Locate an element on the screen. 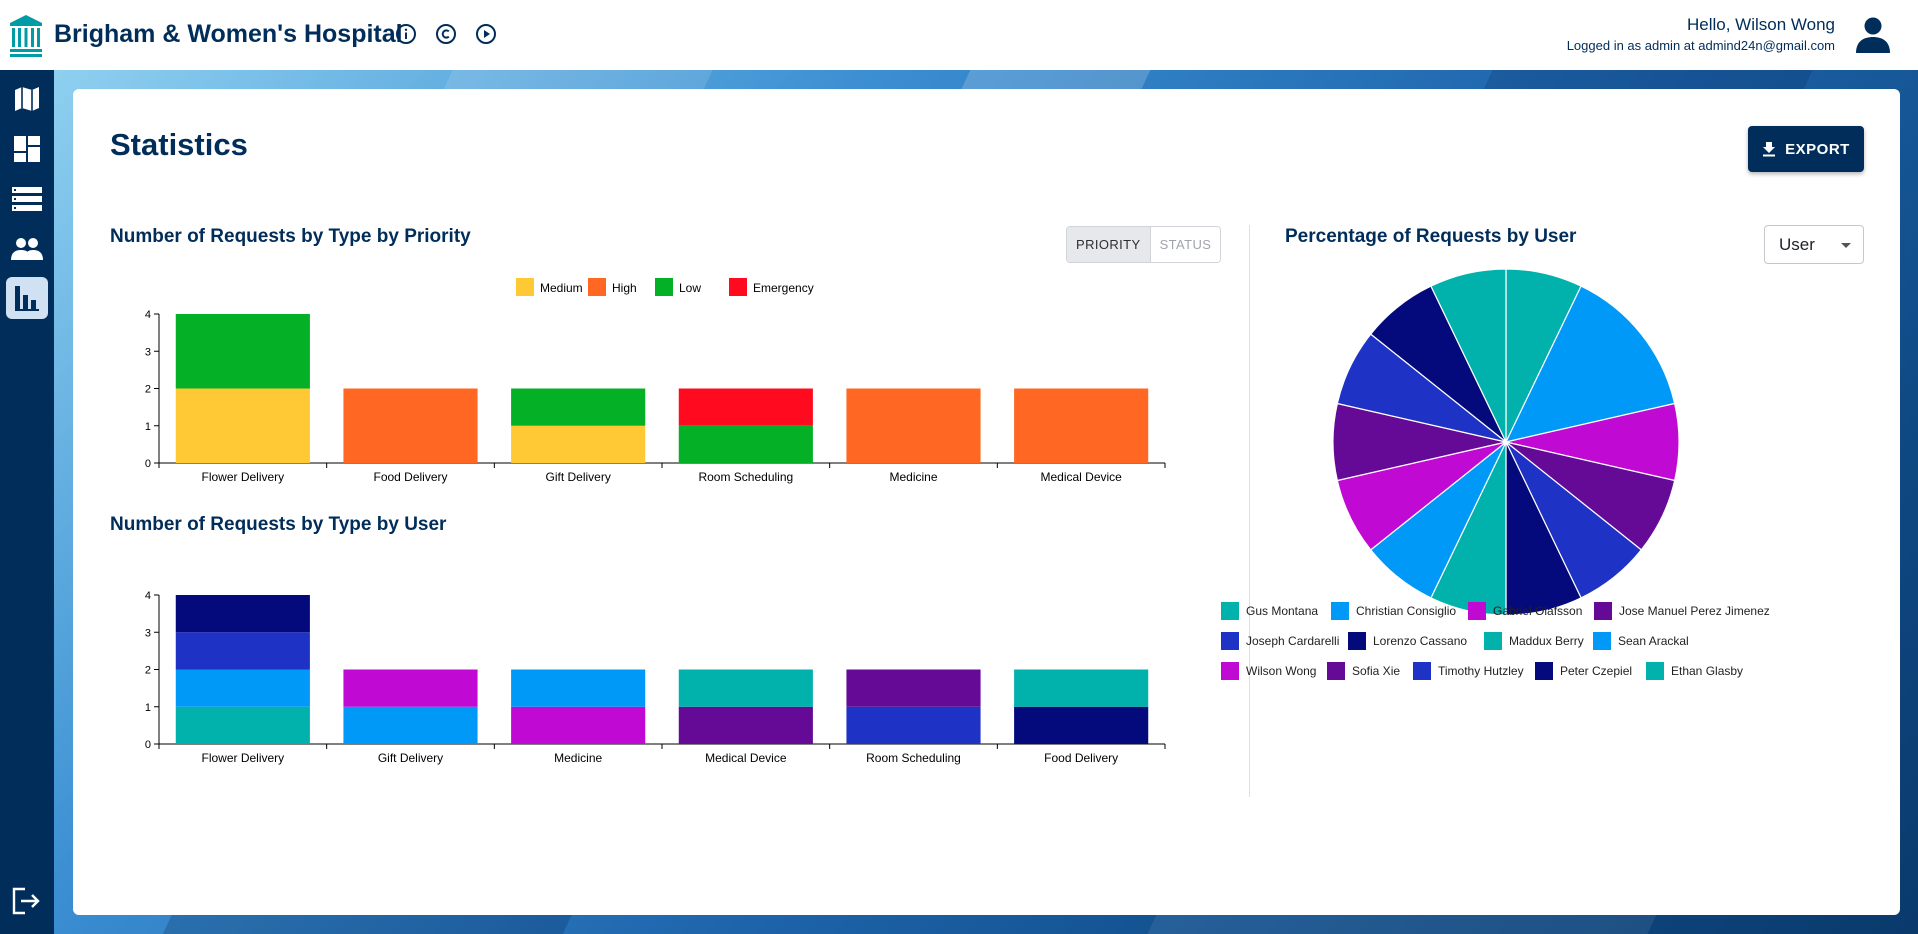  user-chart-x-tick-label: Medicine is located at coordinates (578, 758).